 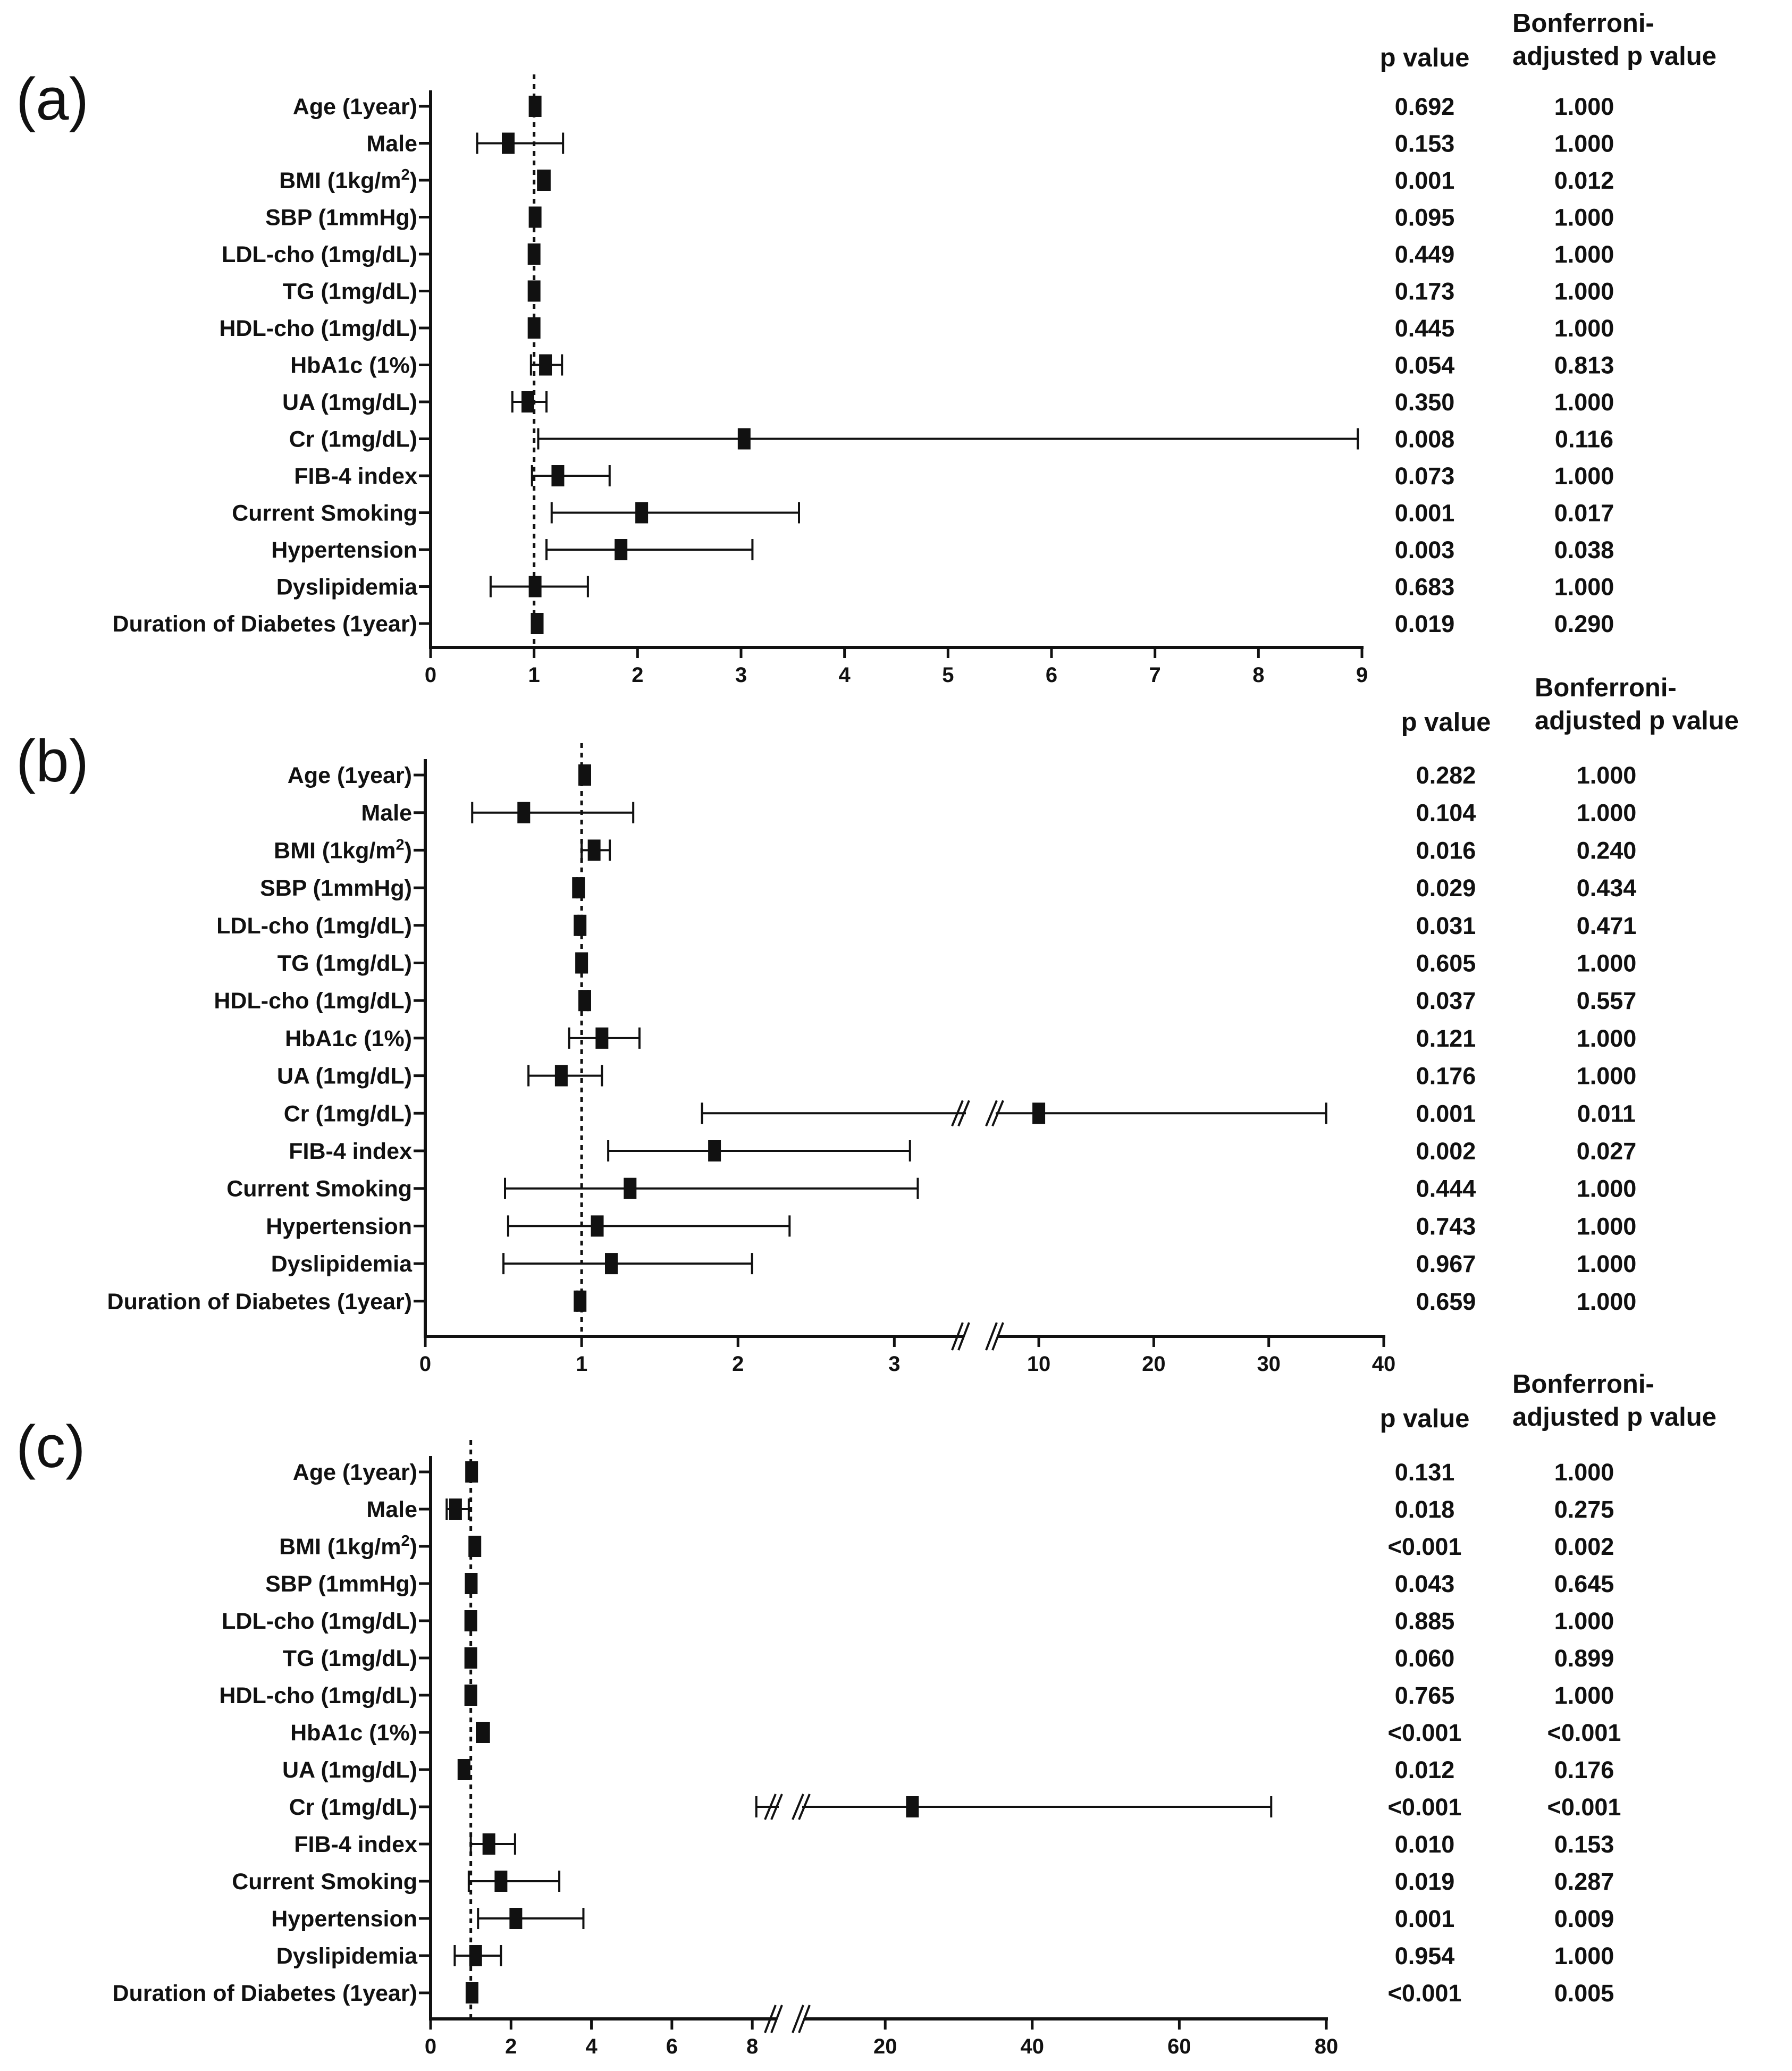 What do you see at coordinates (1425, 1845) in the screenshot?
I see `p-value: 0.010` at bounding box center [1425, 1845].